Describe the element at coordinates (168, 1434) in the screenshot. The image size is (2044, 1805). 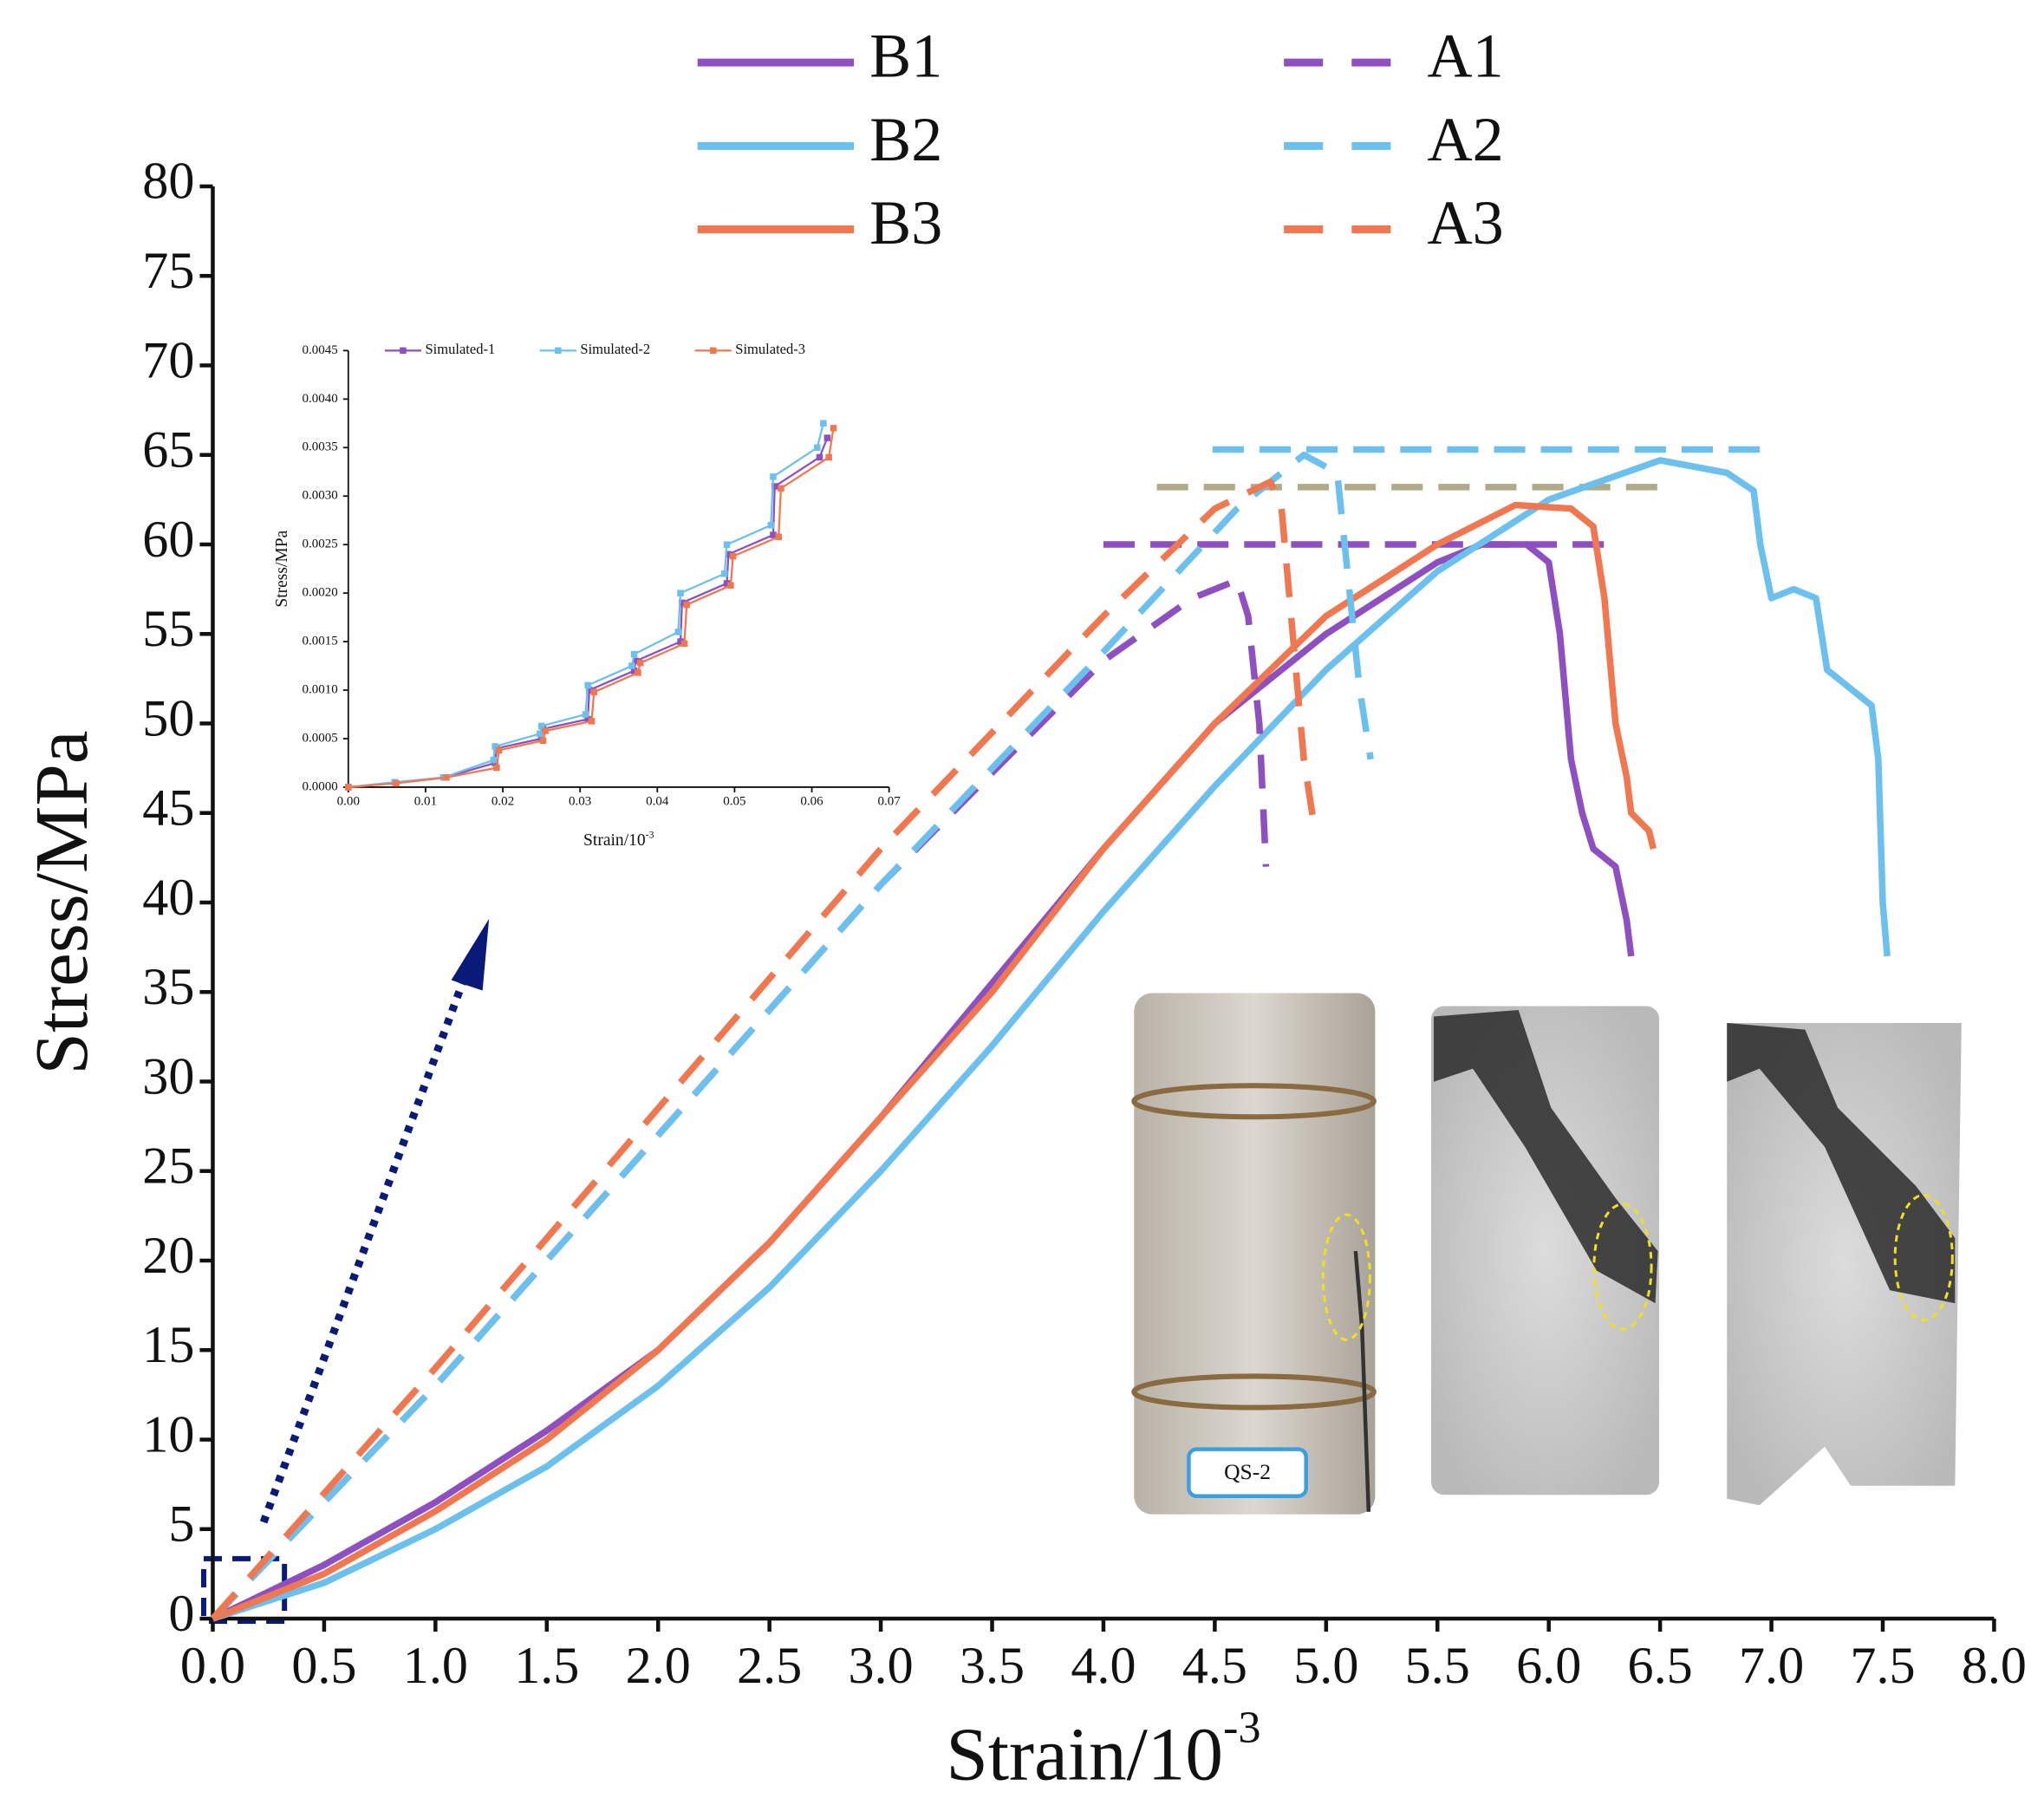
I see `y-tick-label: 10` at that location.